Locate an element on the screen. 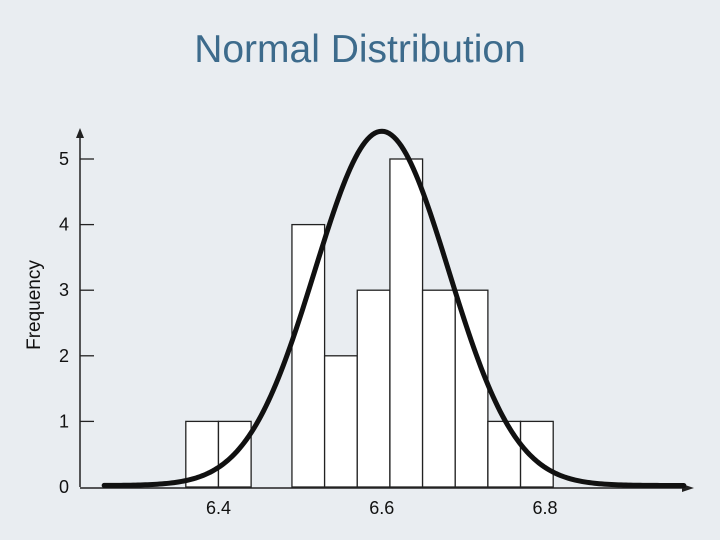 Image resolution: width=720 pixels, height=540 pixels. y-tick-label: 5 is located at coordinates (64, 159).